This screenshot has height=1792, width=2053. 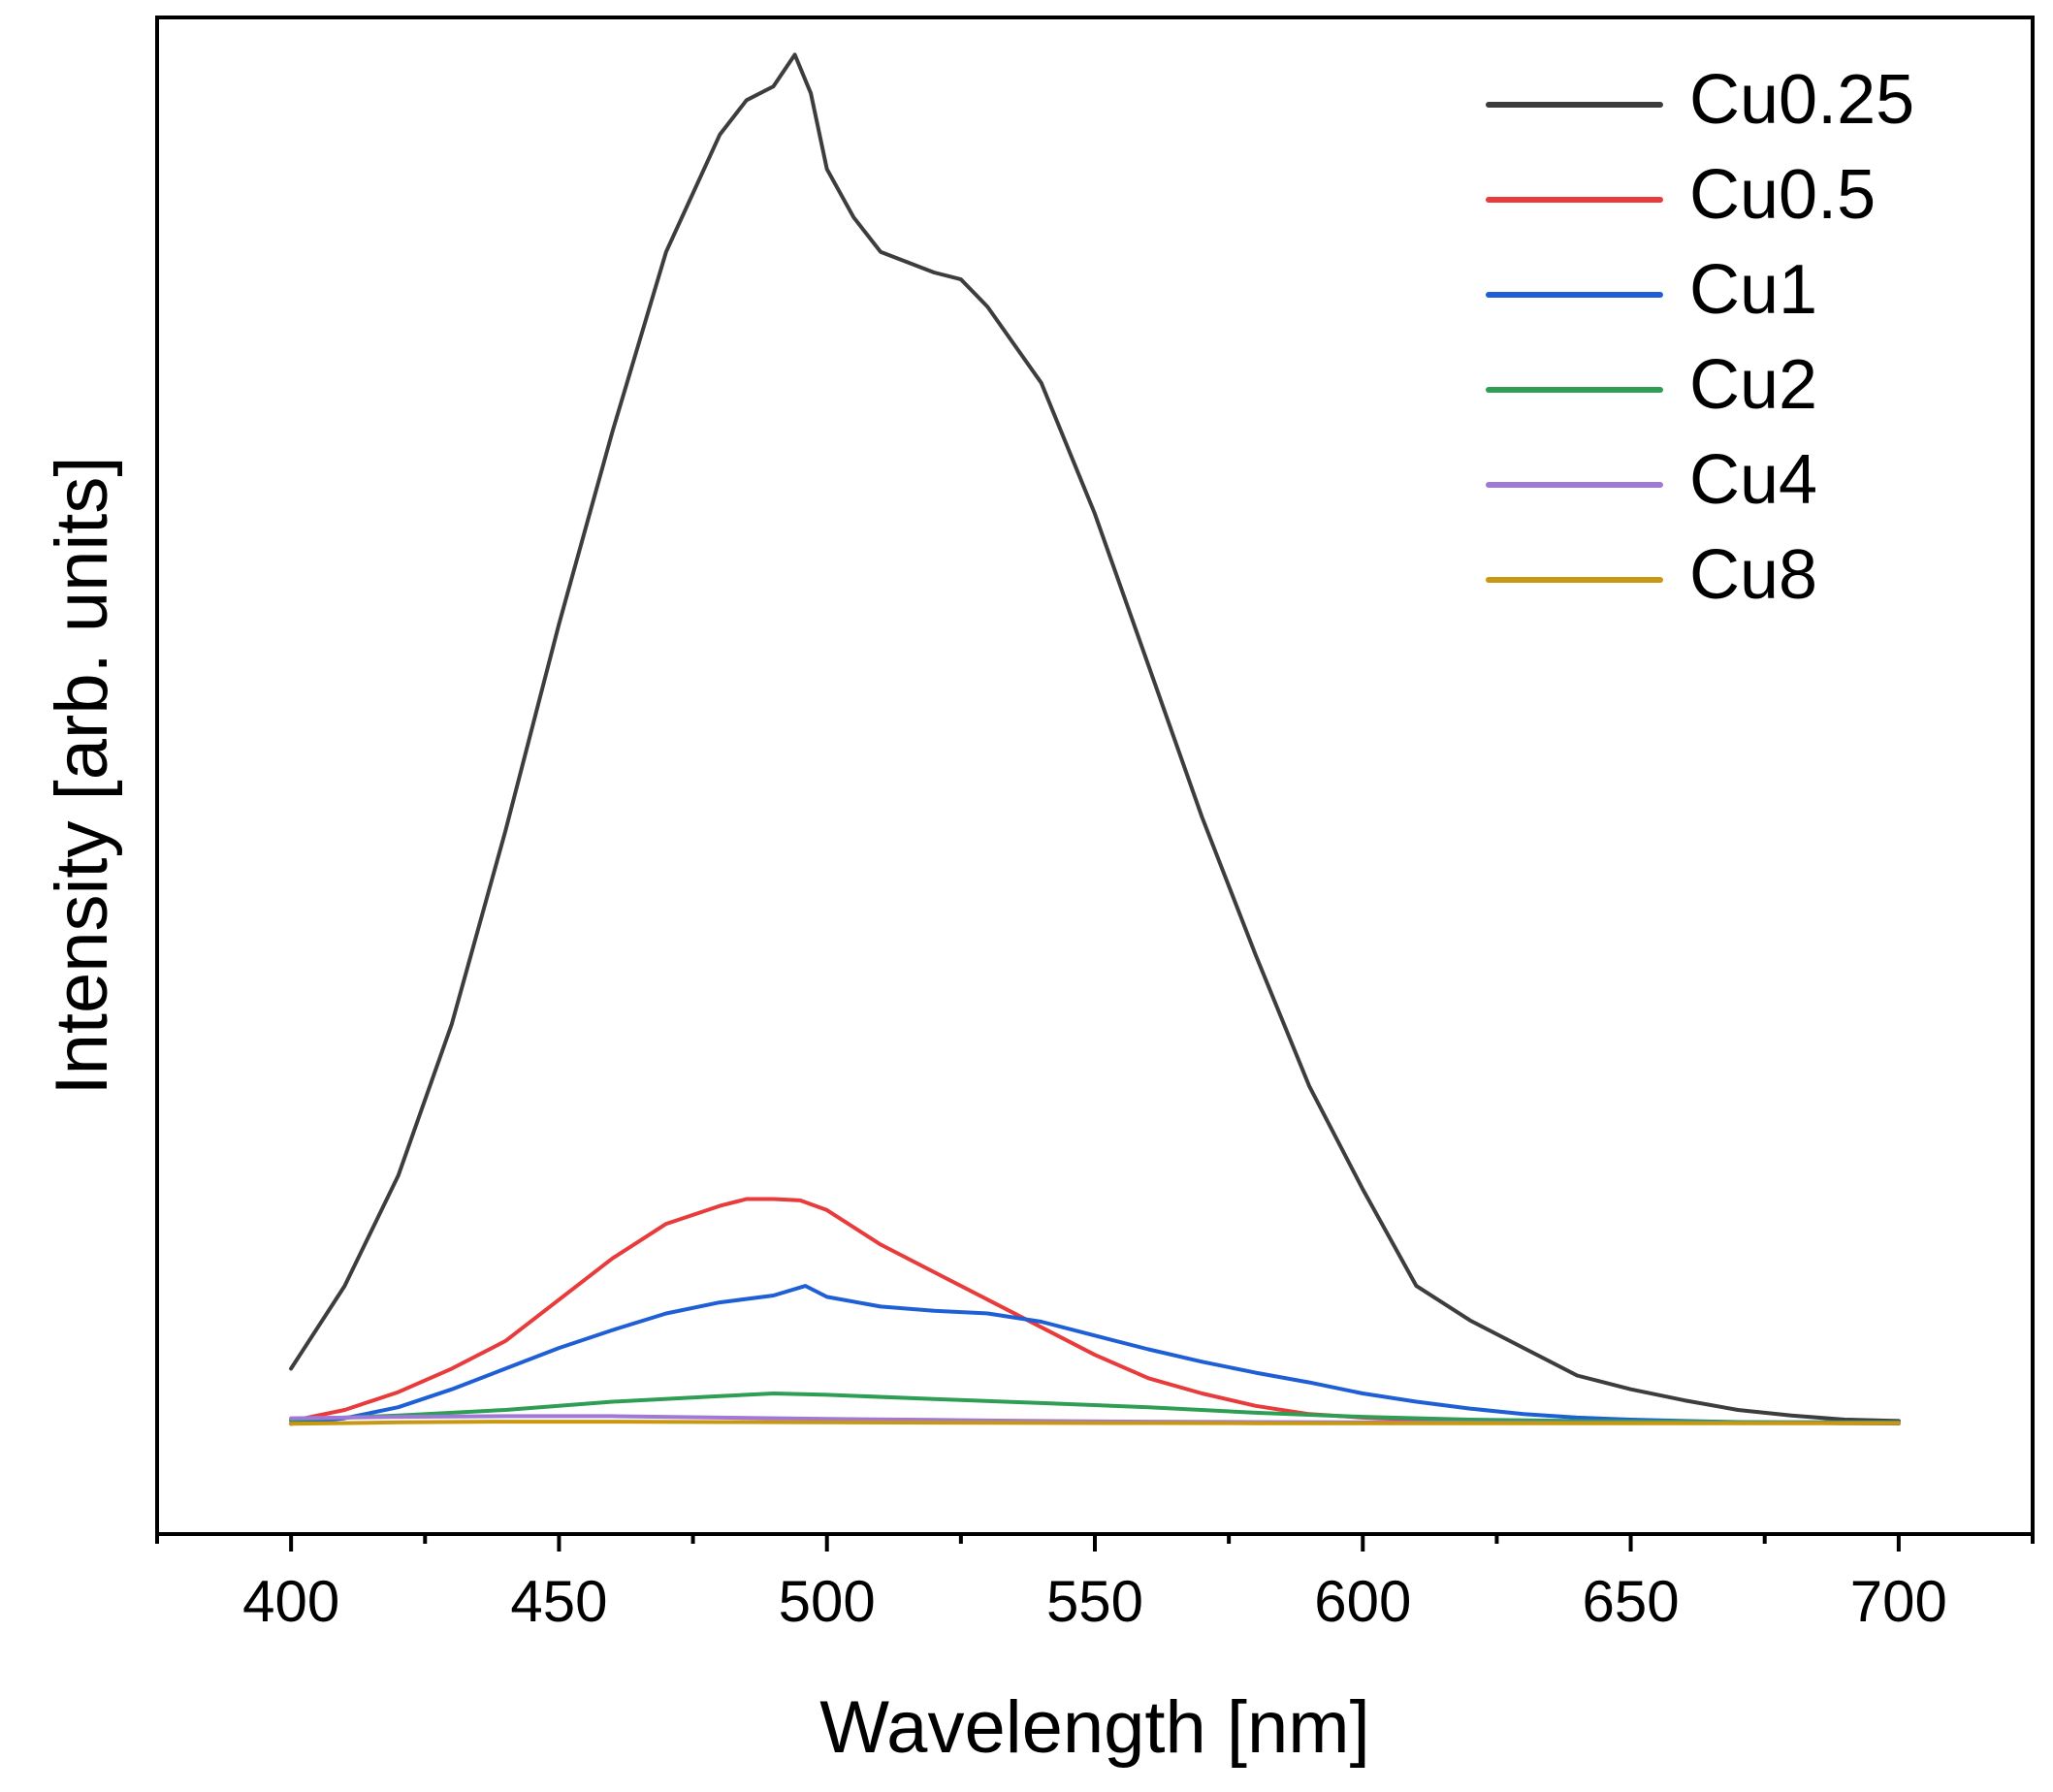 I want to click on series-line-cu1, so click(x=1095, y=1355).